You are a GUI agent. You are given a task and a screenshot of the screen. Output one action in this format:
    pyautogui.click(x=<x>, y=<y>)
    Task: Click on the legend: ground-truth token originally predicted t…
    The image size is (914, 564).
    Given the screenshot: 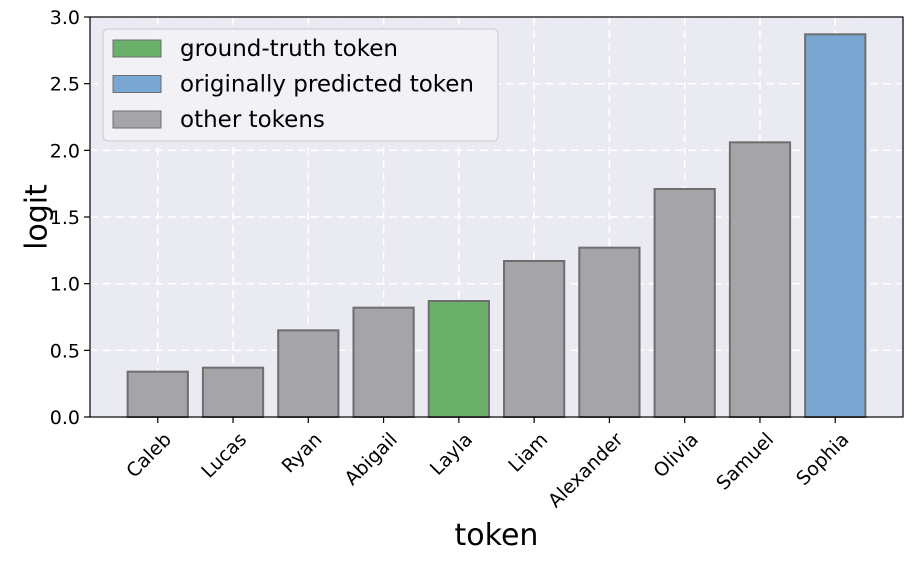 What is the action you would take?
    pyautogui.click(x=300, y=85)
    